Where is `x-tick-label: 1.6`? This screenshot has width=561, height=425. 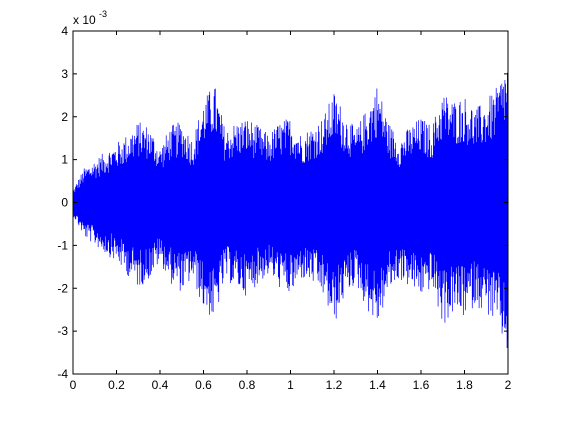
x-tick-label: 1.6 is located at coordinates (421, 385).